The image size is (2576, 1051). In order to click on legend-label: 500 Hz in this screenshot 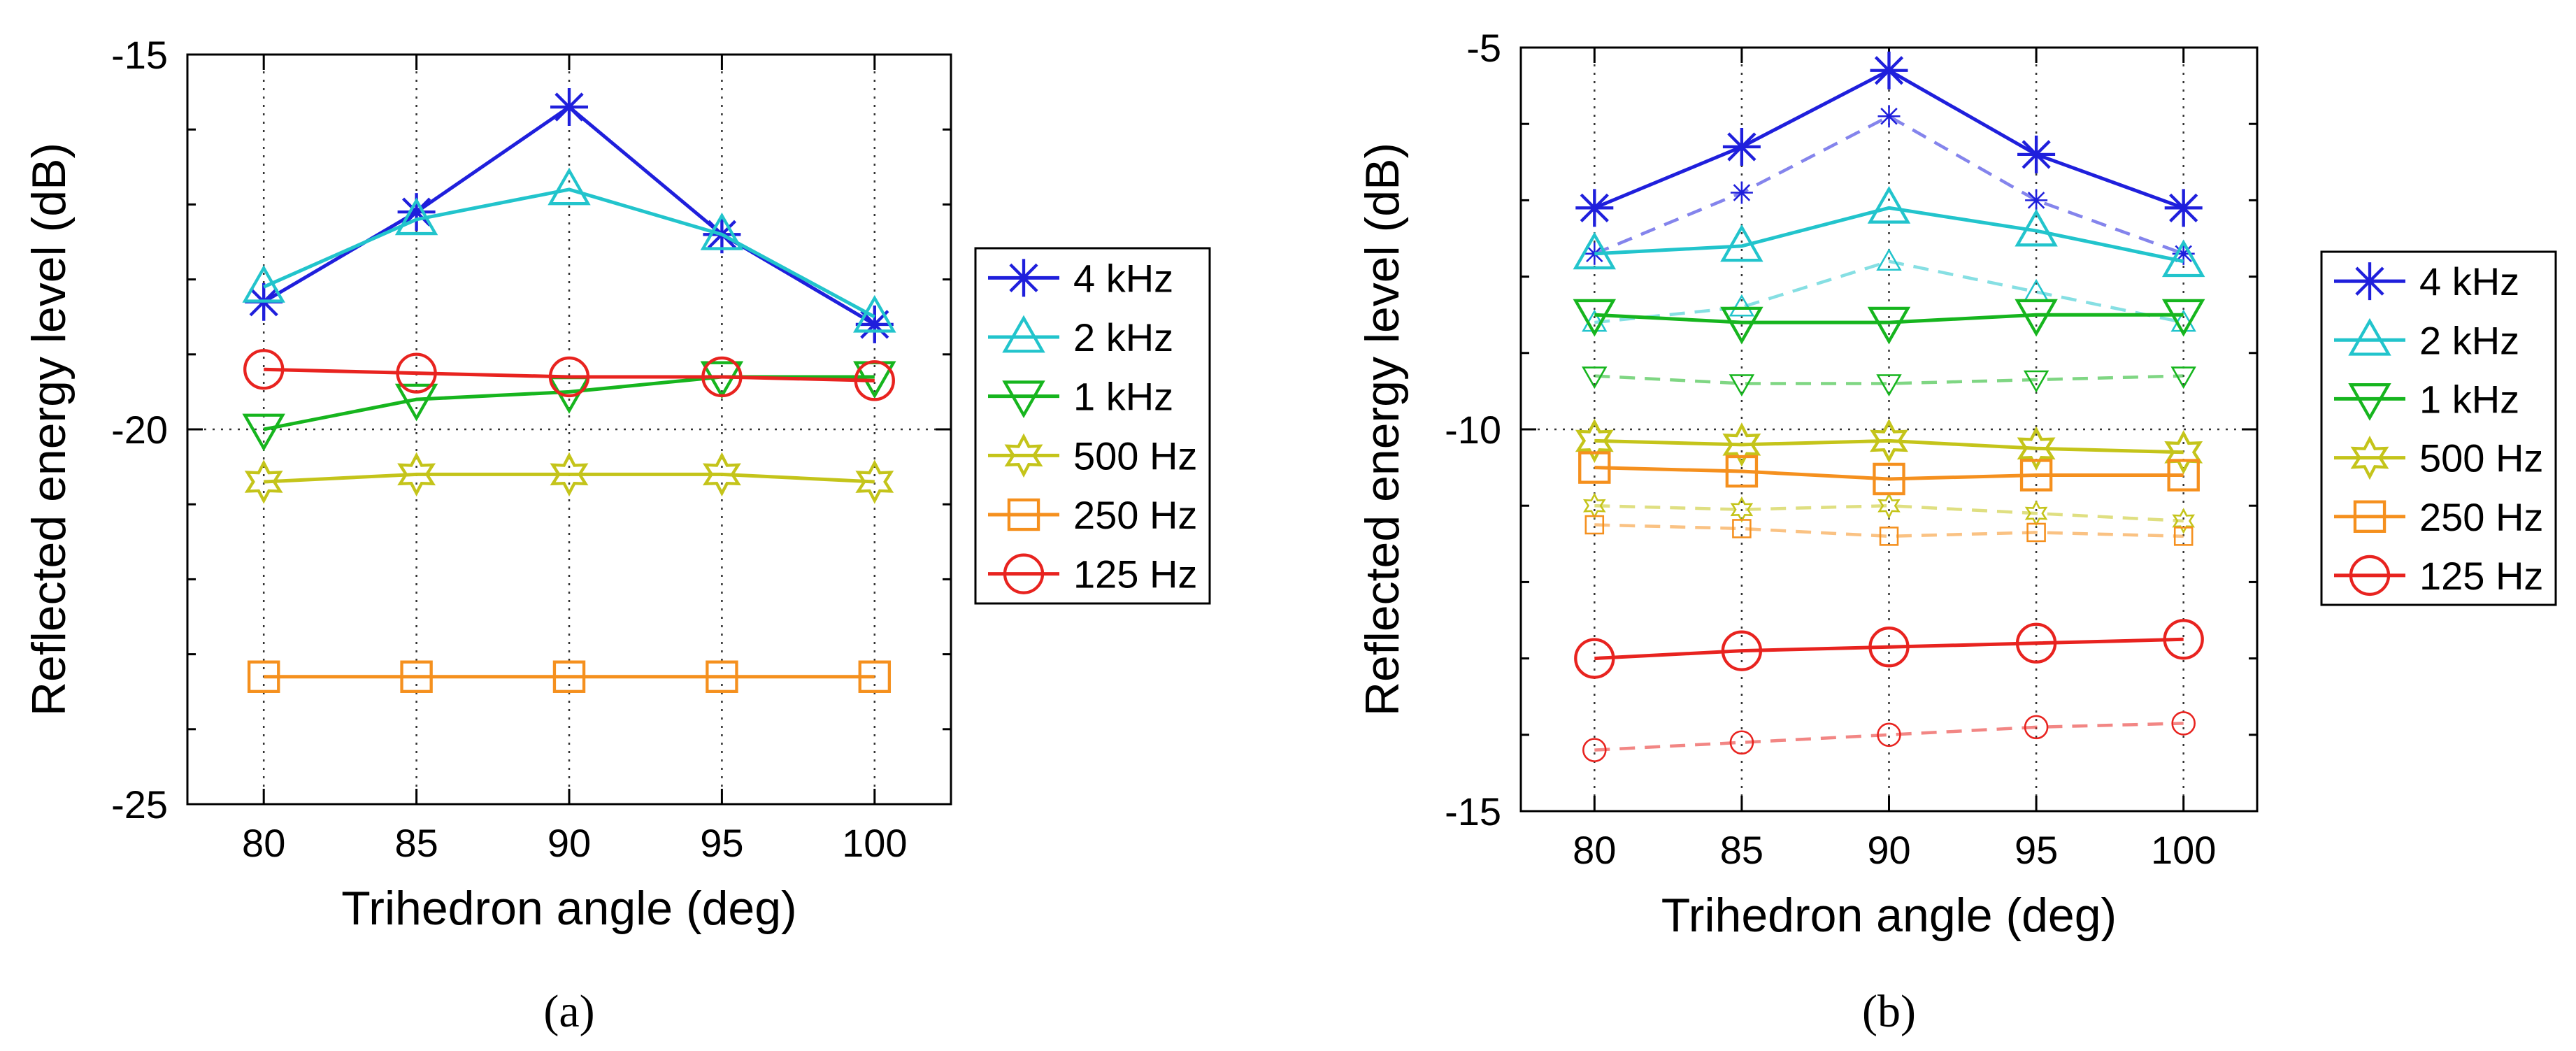, I will do `click(2481, 458)`.